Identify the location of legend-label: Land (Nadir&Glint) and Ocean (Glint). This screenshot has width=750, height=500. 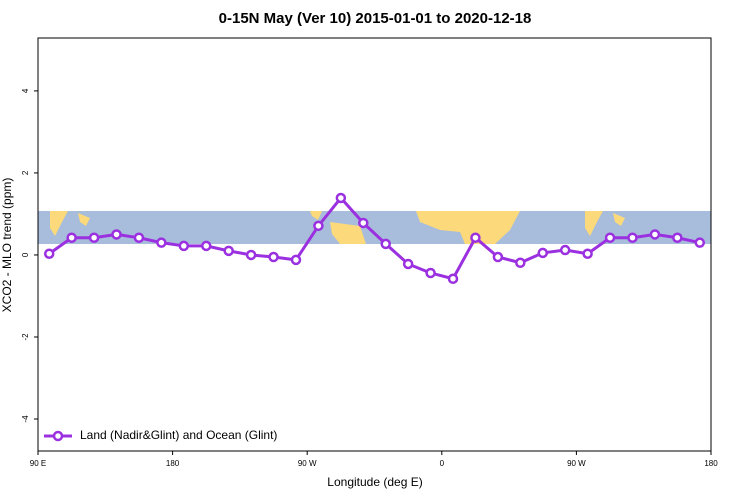
(178, 435).